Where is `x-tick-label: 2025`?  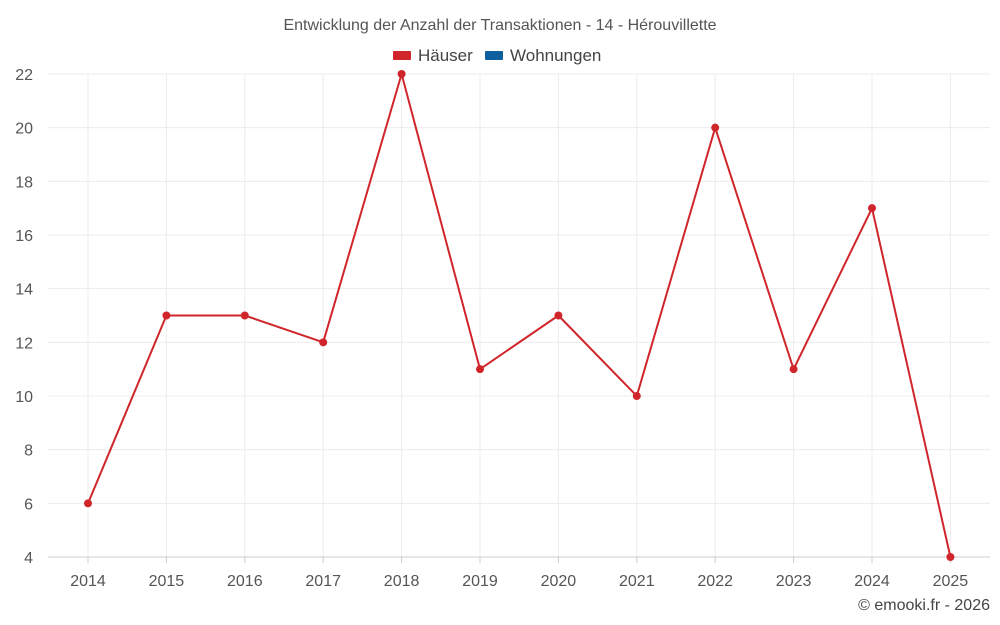 x-tick-label: 2025 is located at coordinates (951, 581).